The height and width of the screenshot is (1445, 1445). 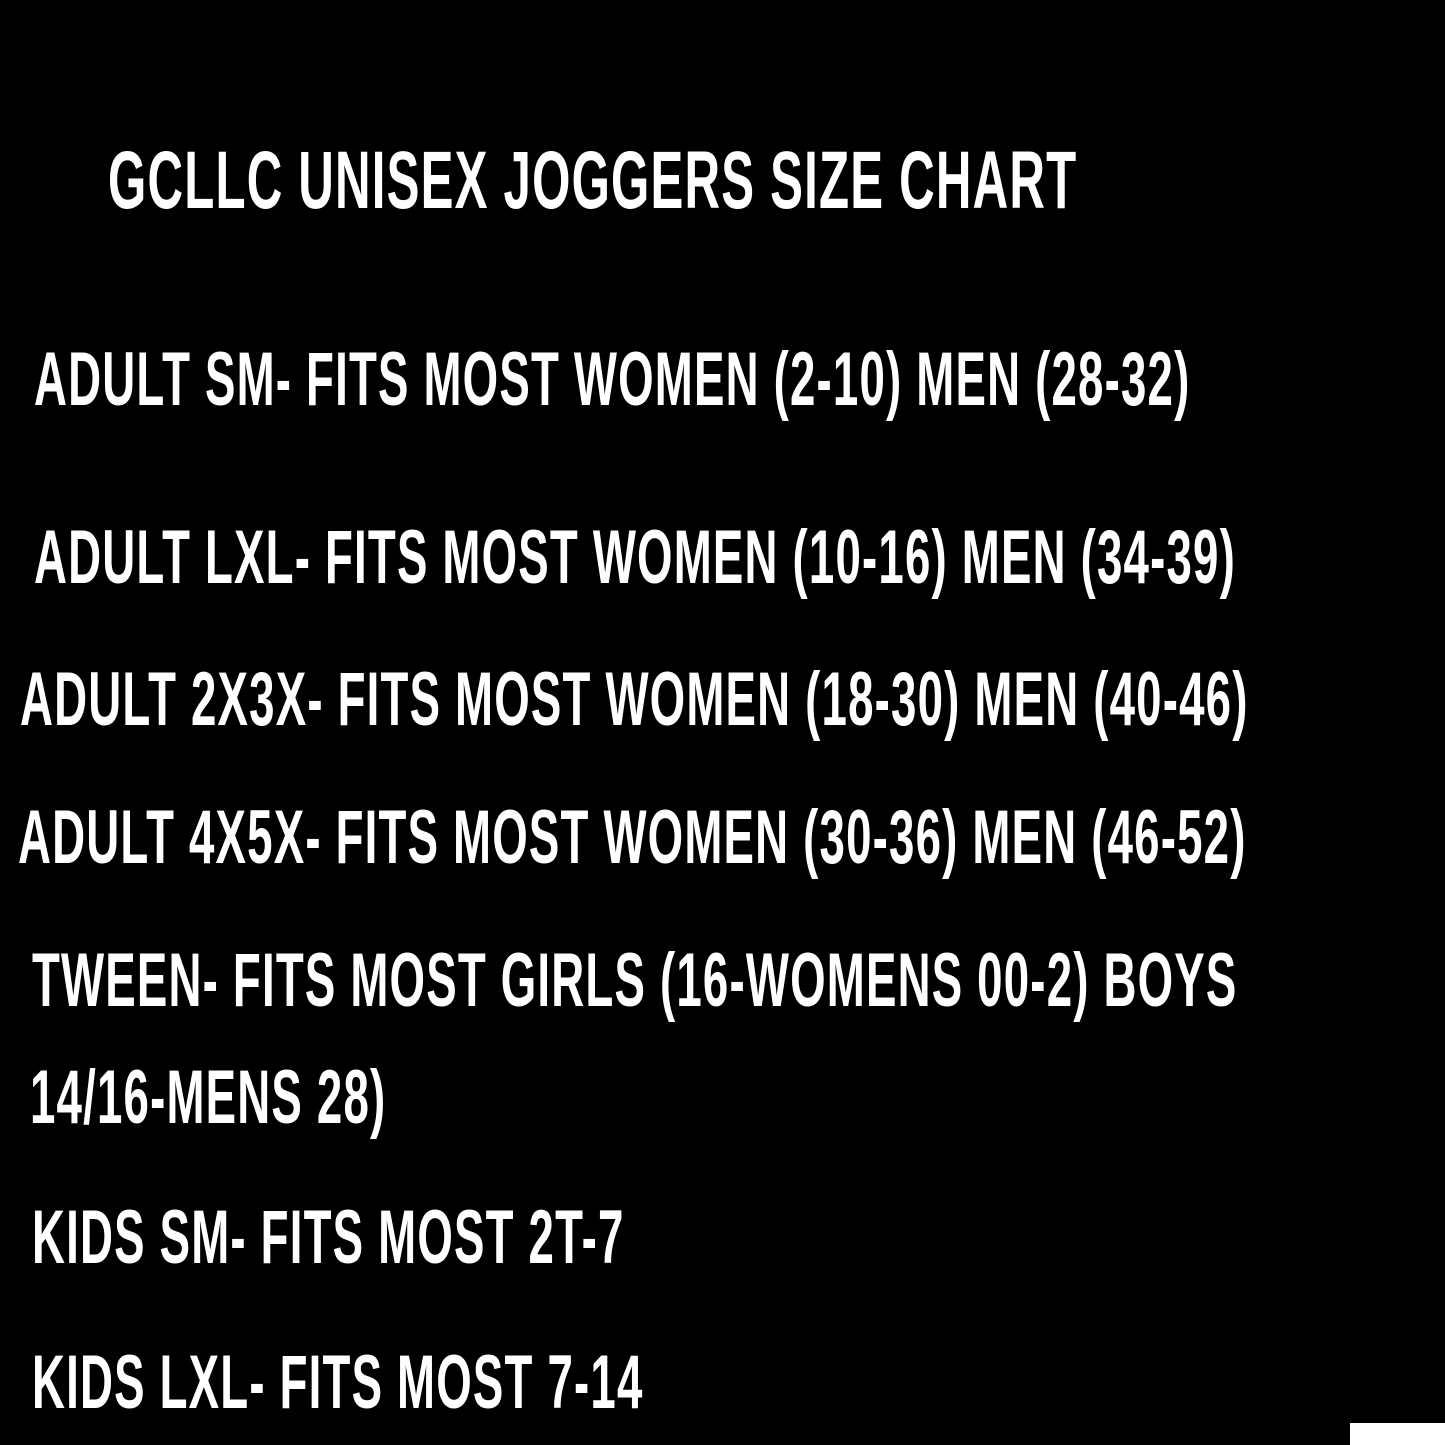 What do you see at coordinates (1397, 1434) in the screenshot?
I see `corner-white-block` at bounding box center [1397, 1434].